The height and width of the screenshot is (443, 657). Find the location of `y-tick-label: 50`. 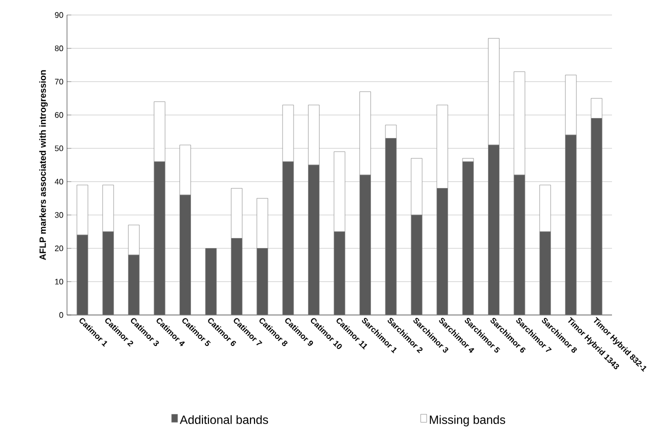

y-tick-label: 50 is located at coordinates (59, 148).